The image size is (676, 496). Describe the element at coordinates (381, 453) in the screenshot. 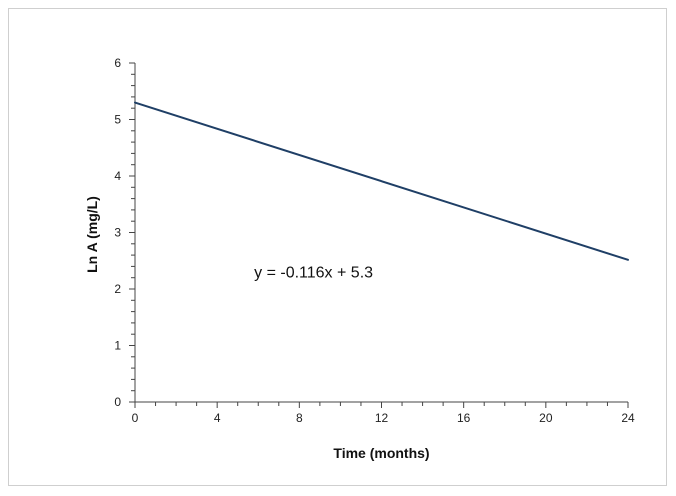

I see `x-axis-title: Time (months)` at that location.